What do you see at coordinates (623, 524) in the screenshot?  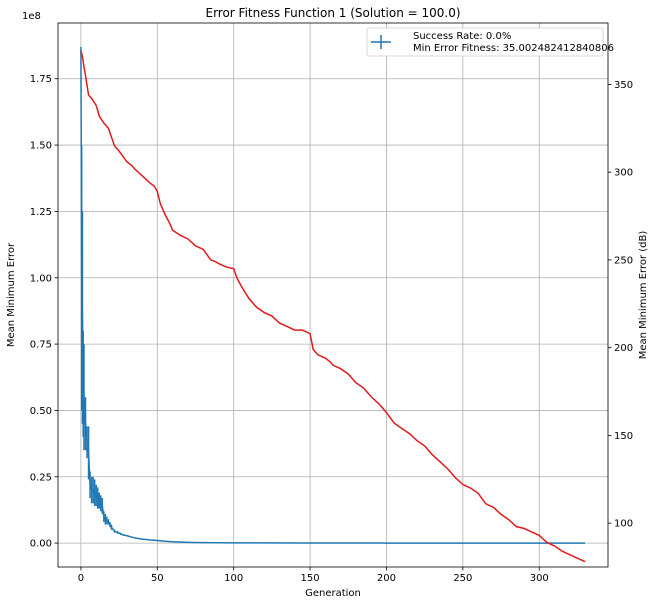 I see `y-right-tick-label: 100` at bounding box center [623, 524].